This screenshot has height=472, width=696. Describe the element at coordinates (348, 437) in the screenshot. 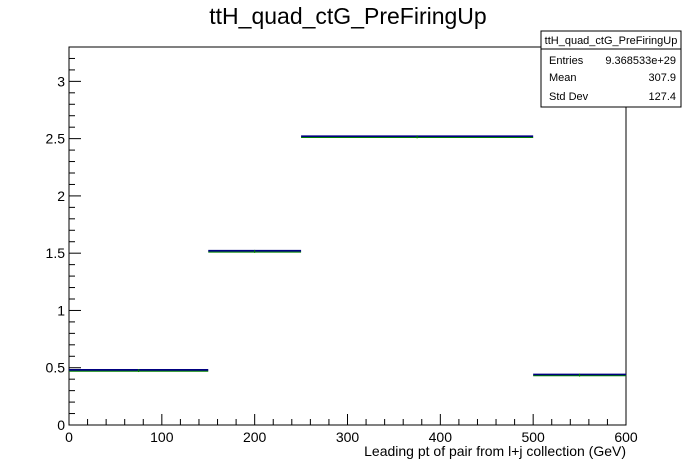

I see `x-tick-label: 300` at that location.